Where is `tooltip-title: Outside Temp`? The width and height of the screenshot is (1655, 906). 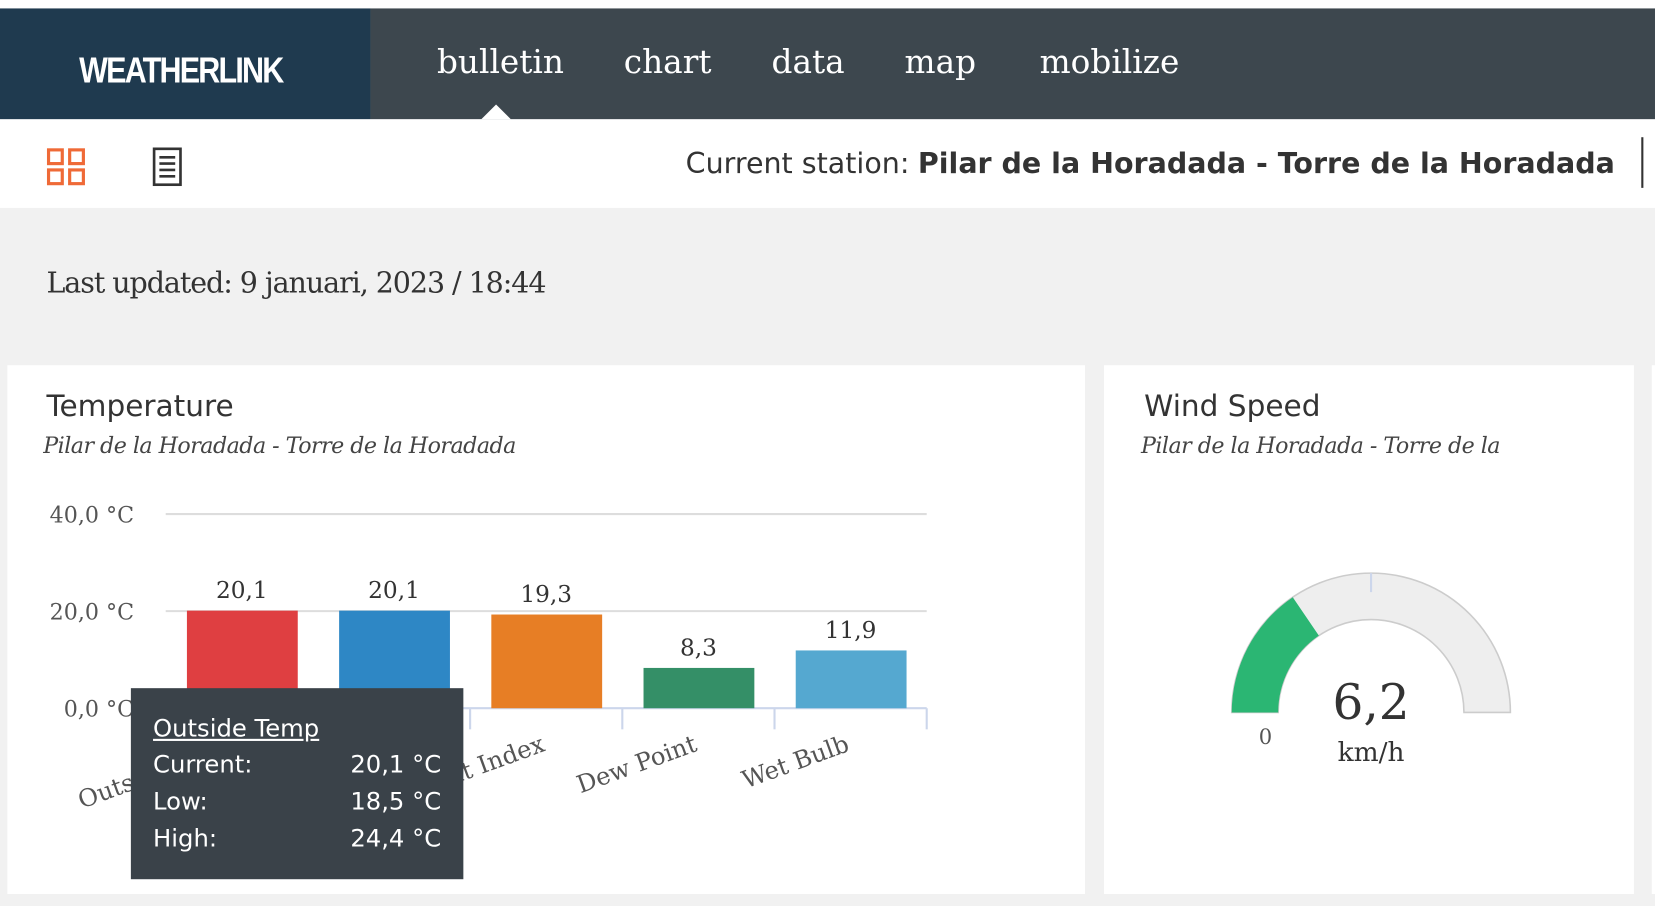
tooltip-title: Outside Temp is located at coordinates (236, 729).